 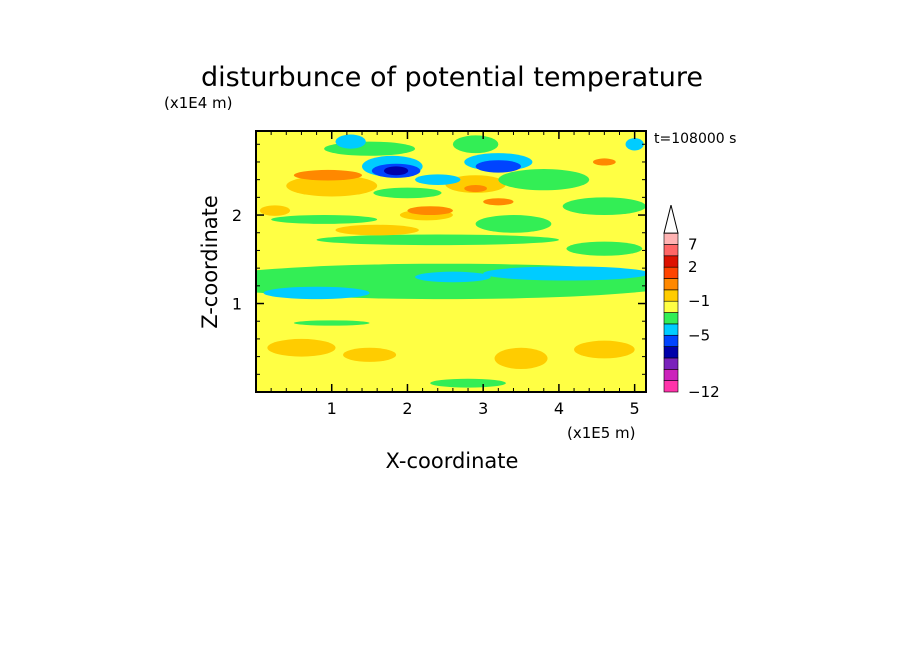 I want to click on y-axis-label: Z-coordinate, so click(x=210, y=262).